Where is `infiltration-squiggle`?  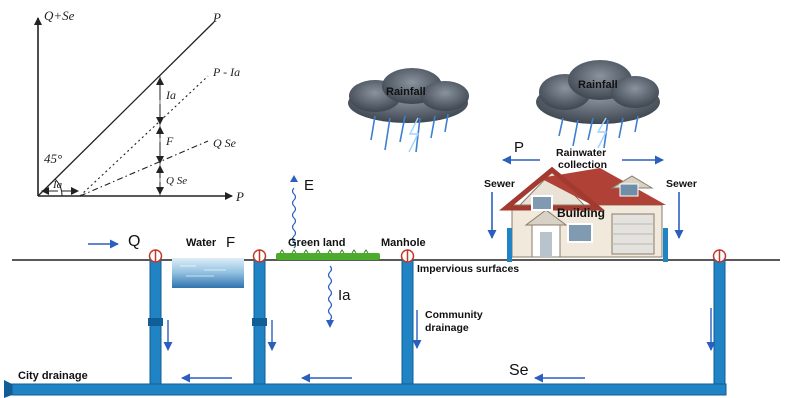 infiltration-squiggle is located at coordinates (330, 293).